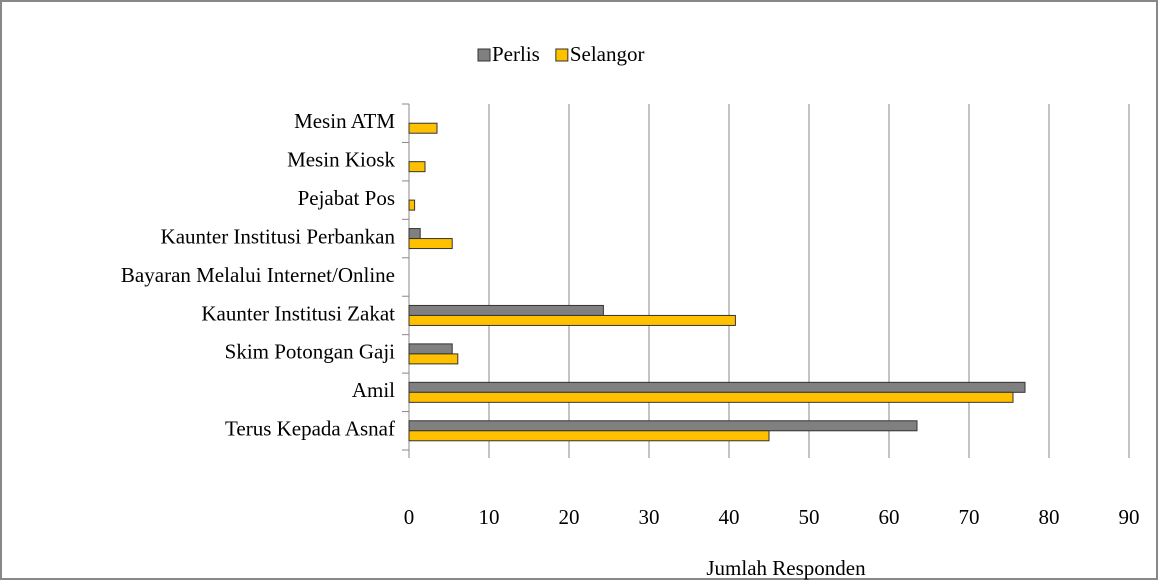  What do you see at coordinates (649, 517) in the screenshot?
I see `x-tick-label: 30` at bounding box center [649, 517].